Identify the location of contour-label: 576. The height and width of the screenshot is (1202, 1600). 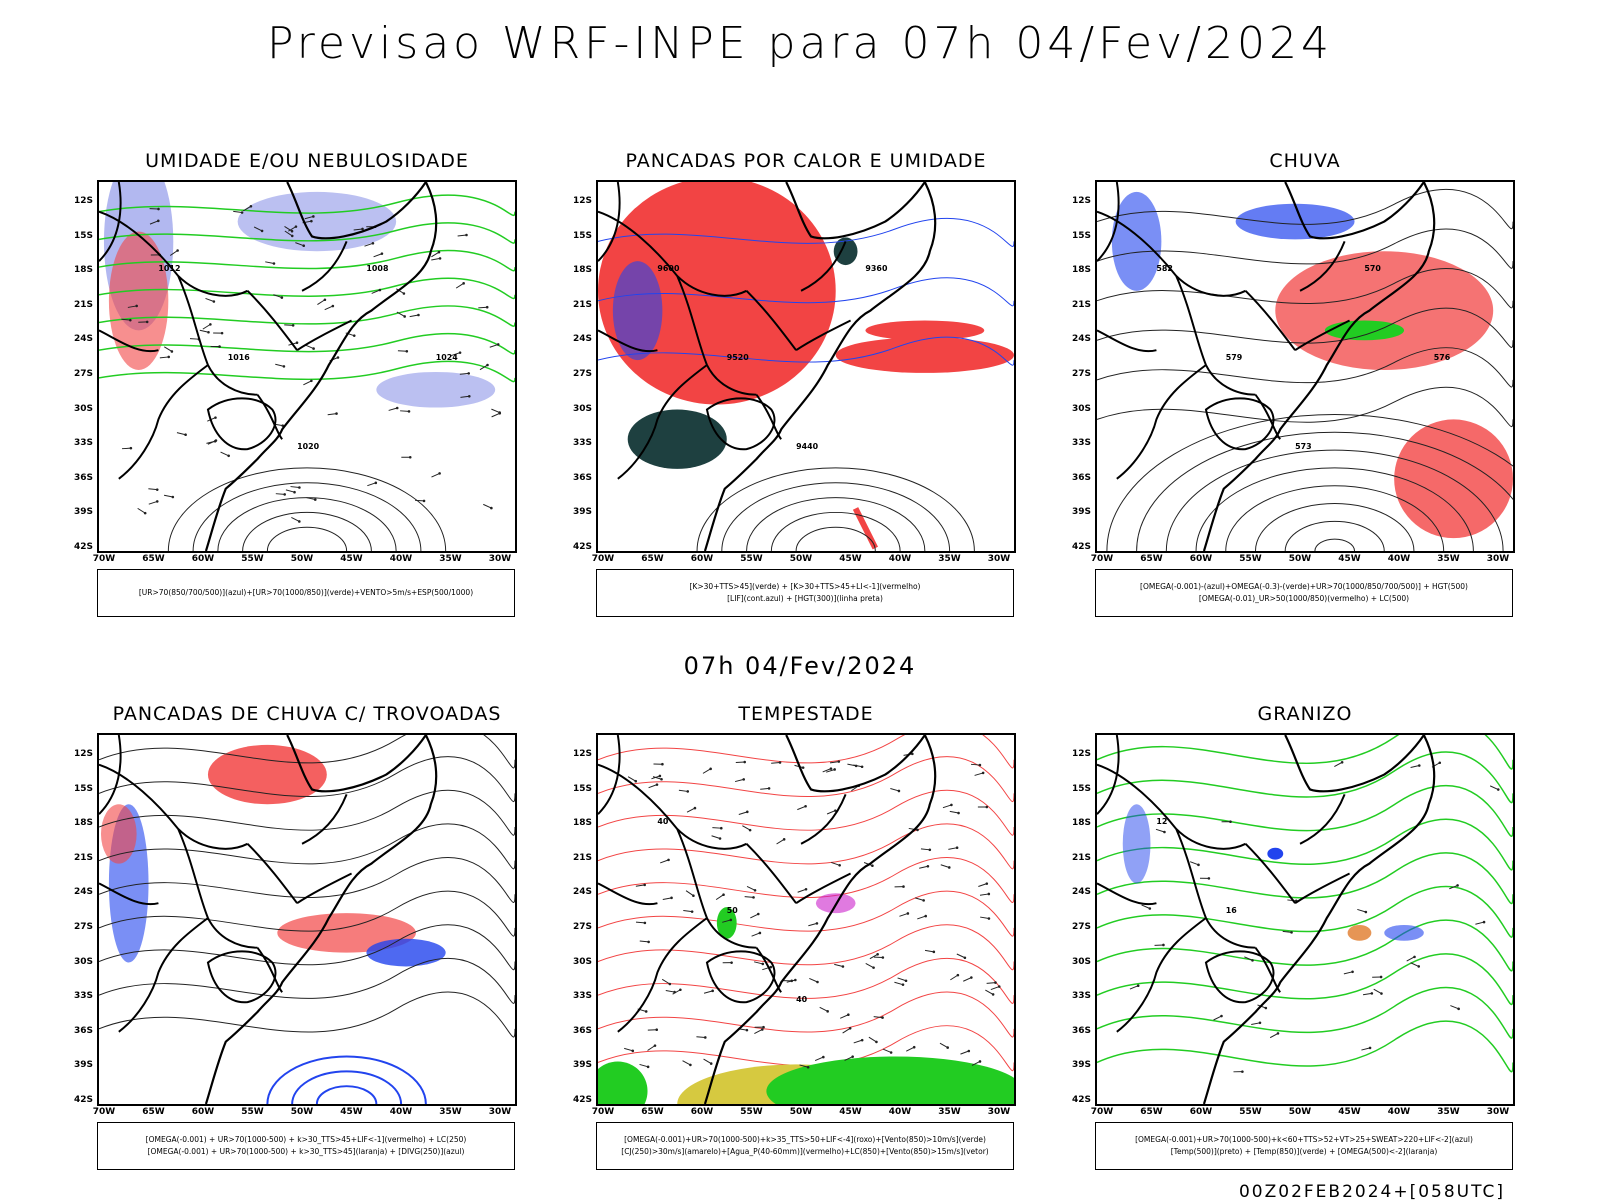
(1442, 357).